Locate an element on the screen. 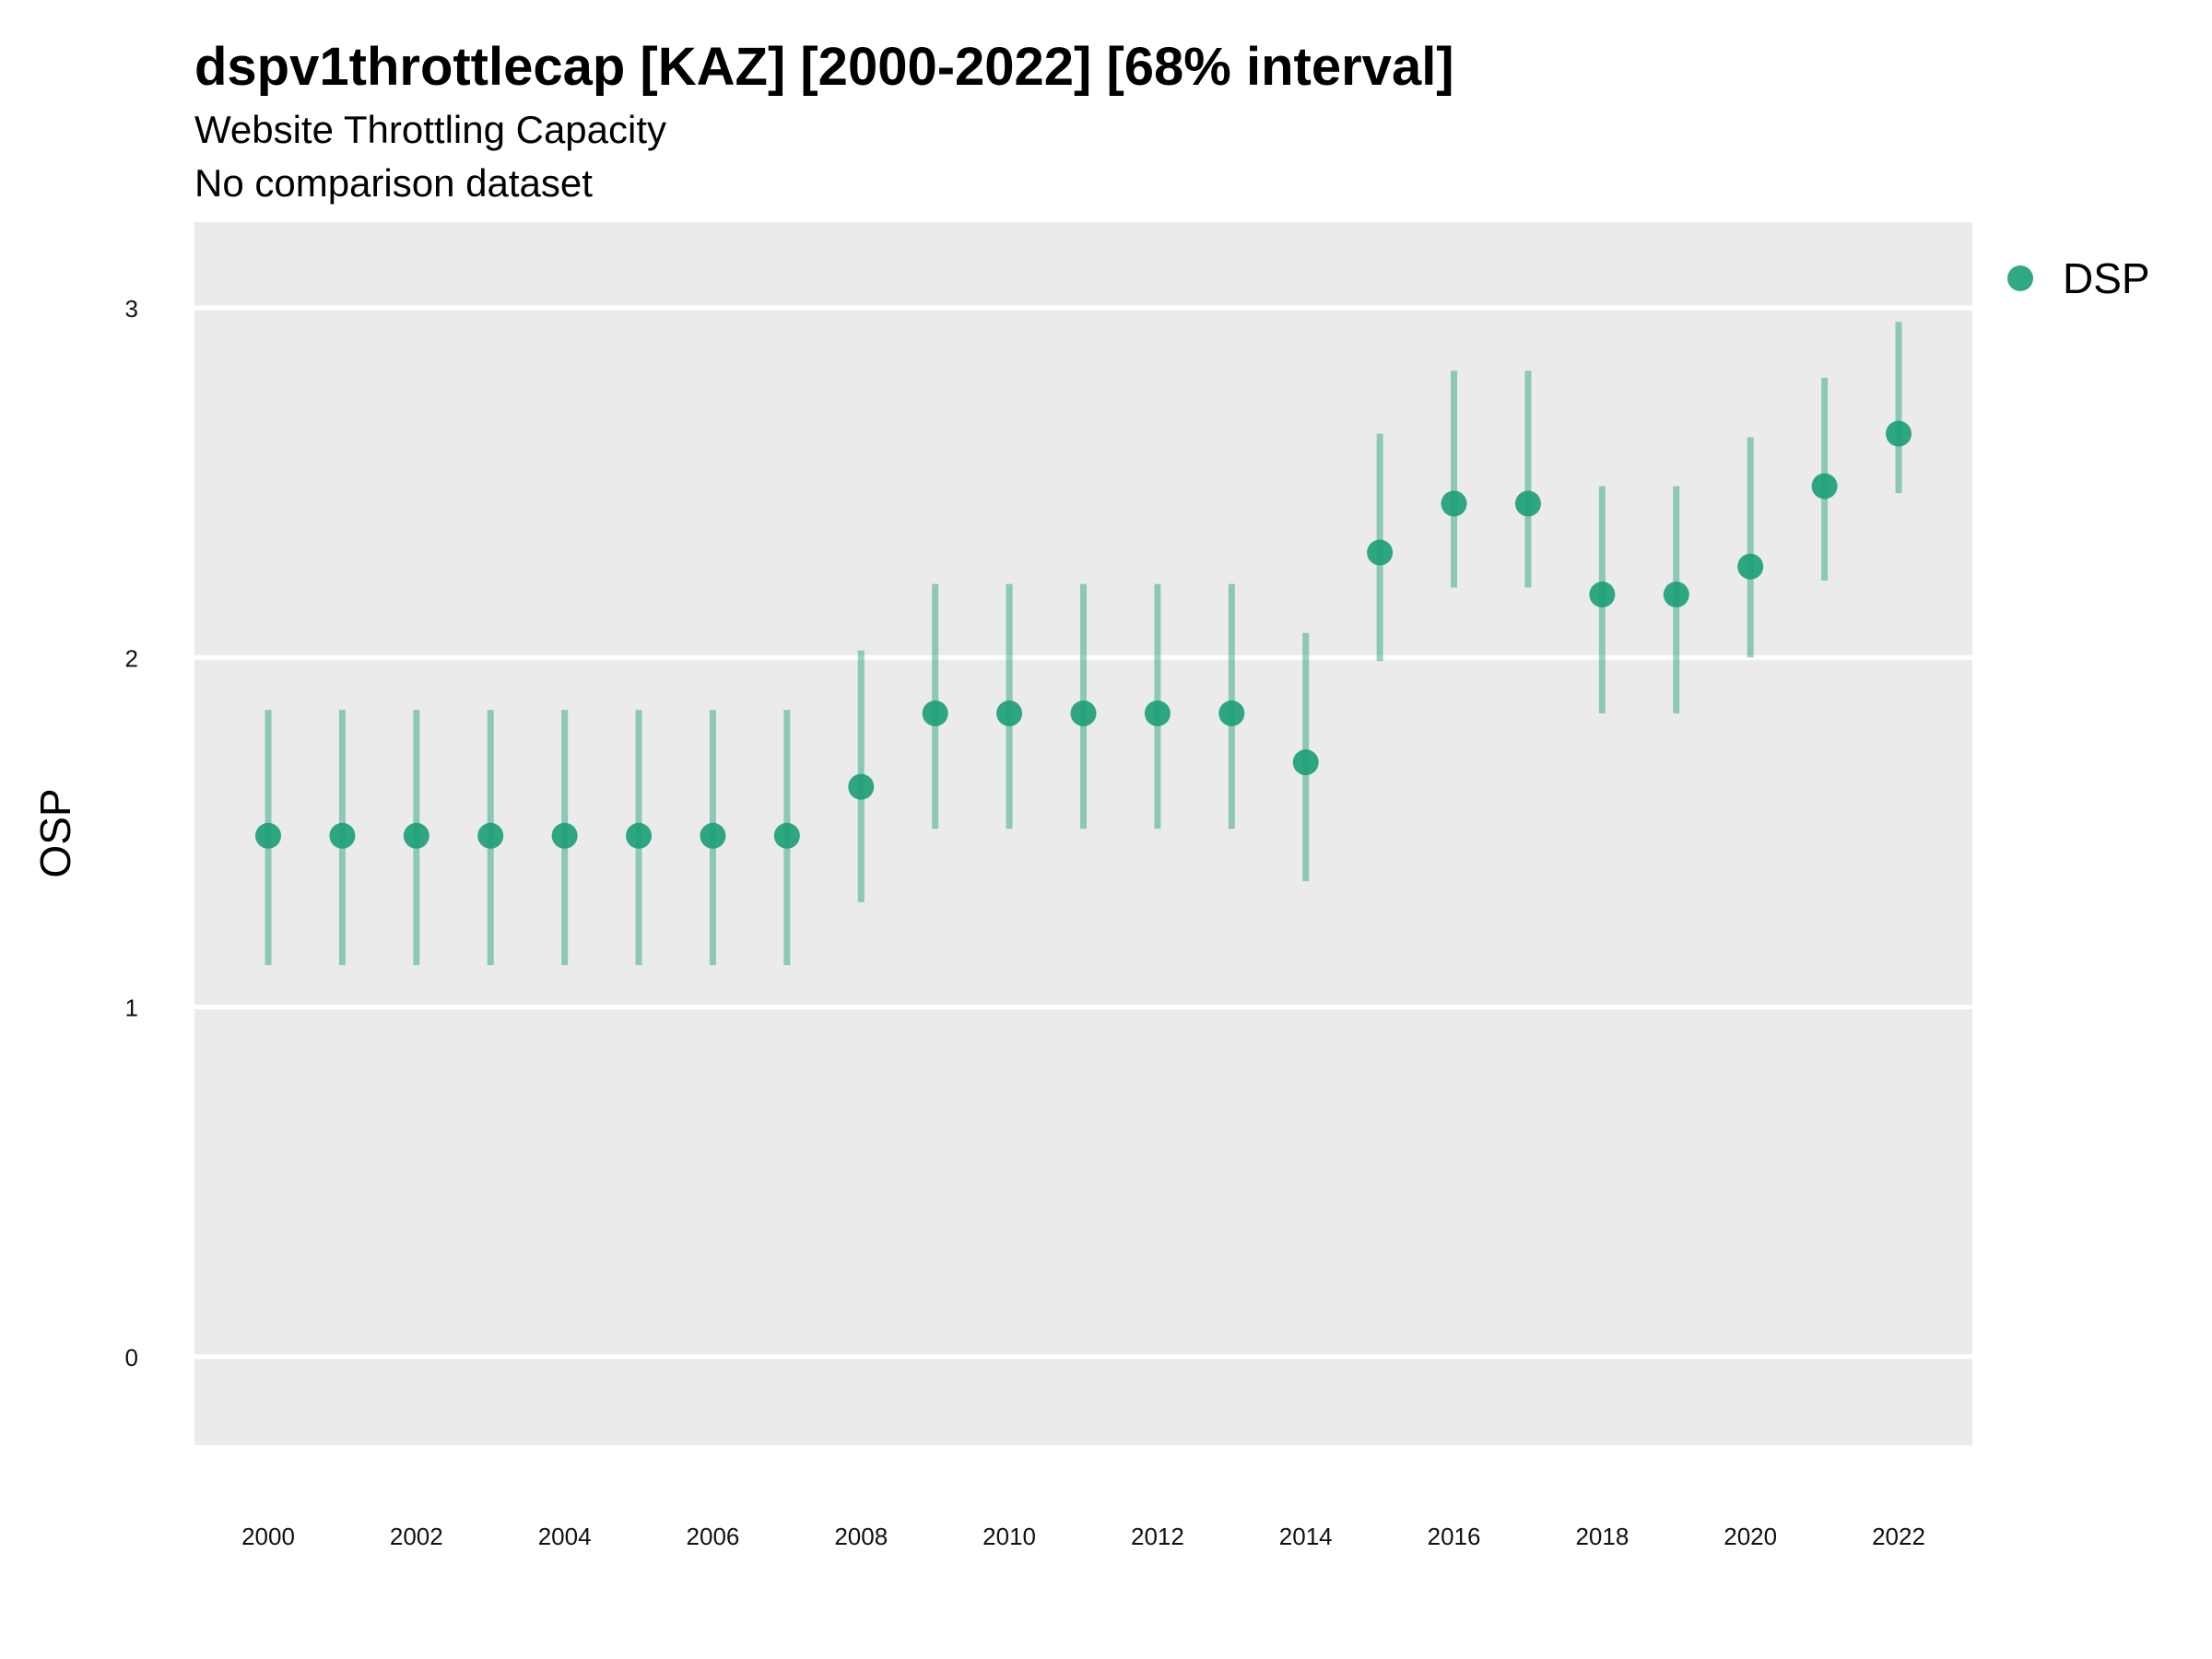 Image resolution: width=2212 pixels, height=1659 pixels. legend-key-dsp is located at coordinates (2020, 278).